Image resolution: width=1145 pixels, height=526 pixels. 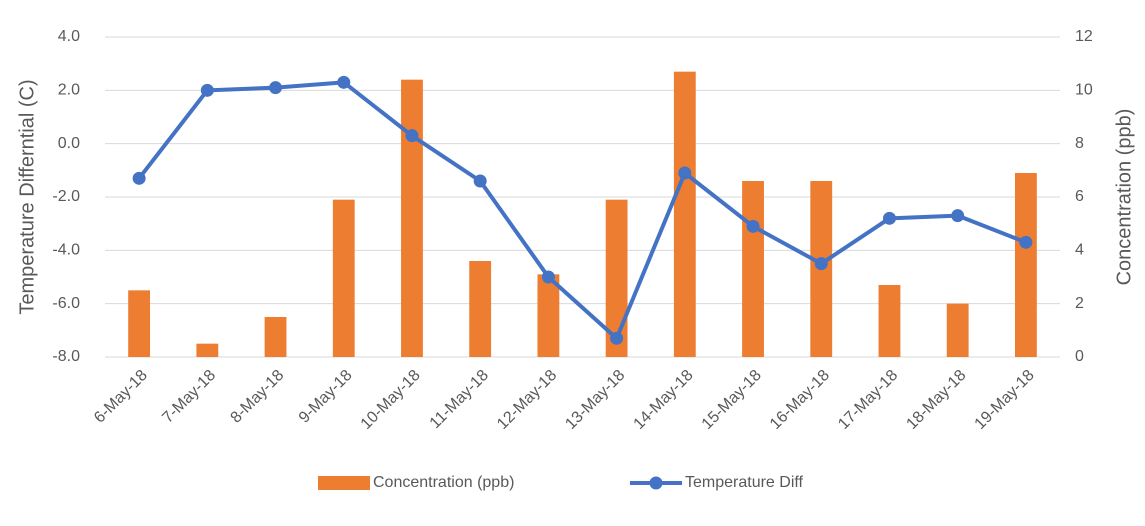 What do you see at coordinates (527, 400) in the screenshot?
I see `x-tick-label: 12-May-18` at bounding box center [527, 400].